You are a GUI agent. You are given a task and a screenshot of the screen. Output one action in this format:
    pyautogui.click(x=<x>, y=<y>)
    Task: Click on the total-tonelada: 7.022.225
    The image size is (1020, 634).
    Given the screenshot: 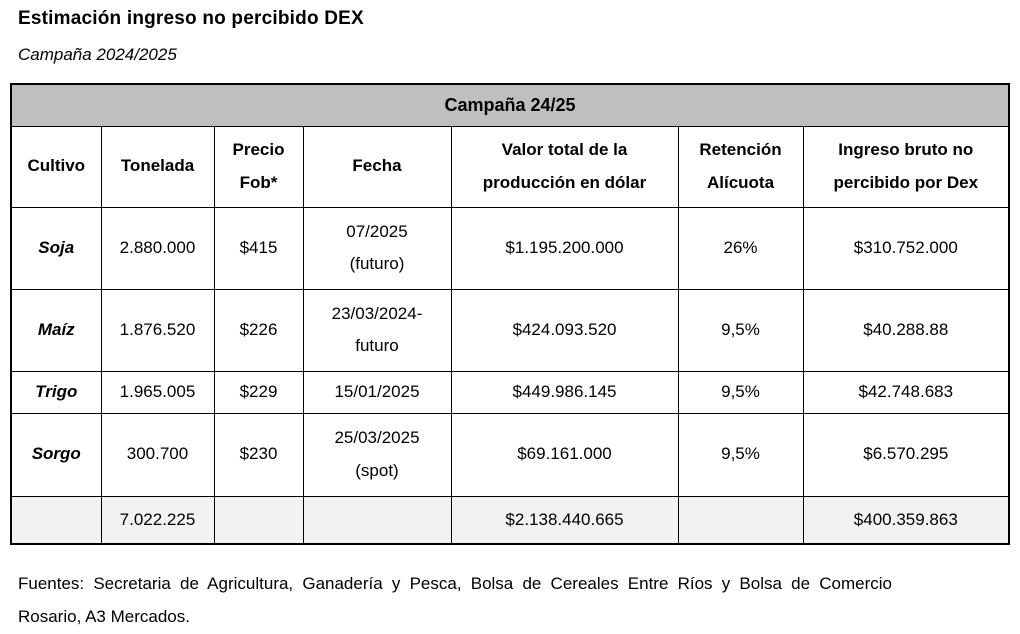 What is the action you would take?
    pyautogui.click(x=157, y=520)
    